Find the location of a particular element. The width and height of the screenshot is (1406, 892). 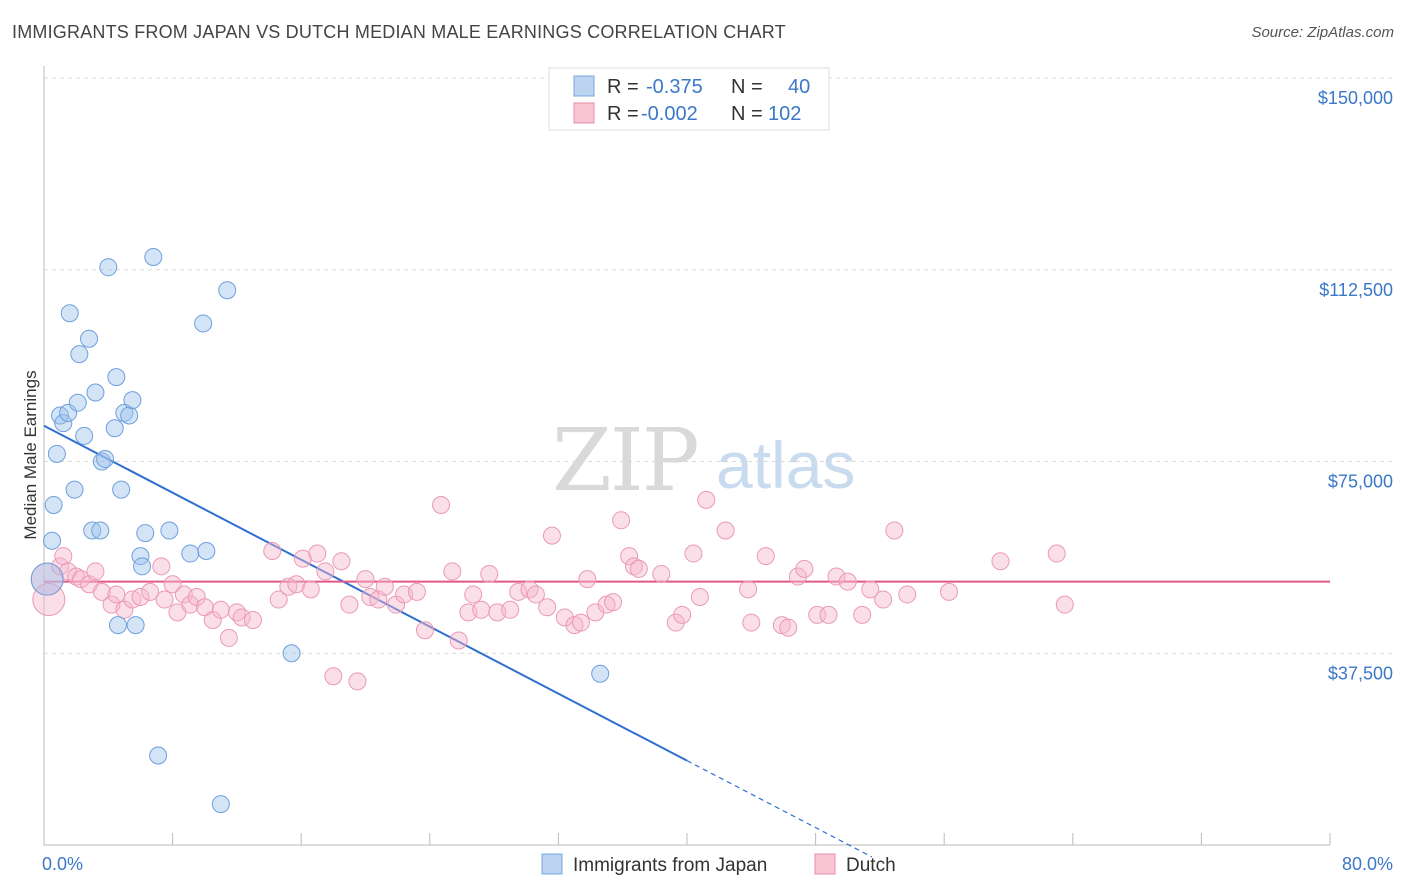

legend-swatch-dutch is located at coordinates (584, 113).